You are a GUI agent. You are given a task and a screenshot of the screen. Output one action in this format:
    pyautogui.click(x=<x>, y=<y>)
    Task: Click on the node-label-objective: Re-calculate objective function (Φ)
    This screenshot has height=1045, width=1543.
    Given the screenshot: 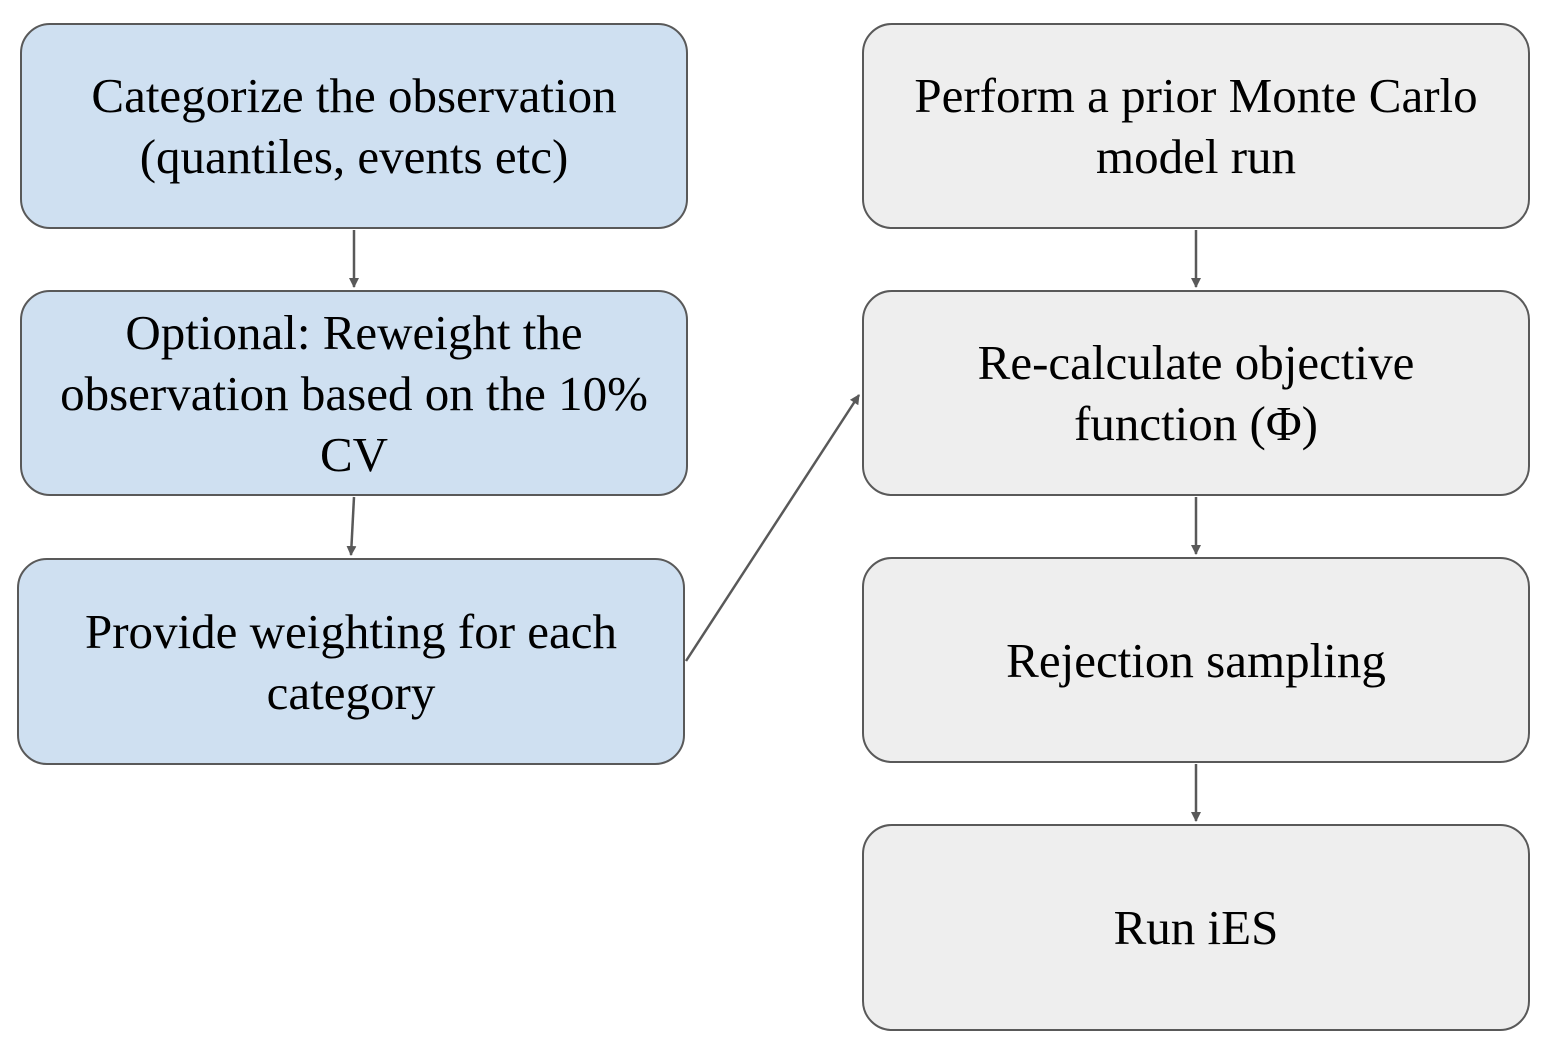 What is the action you would take?
    pyautogui.click(x=1196, y=393)
    